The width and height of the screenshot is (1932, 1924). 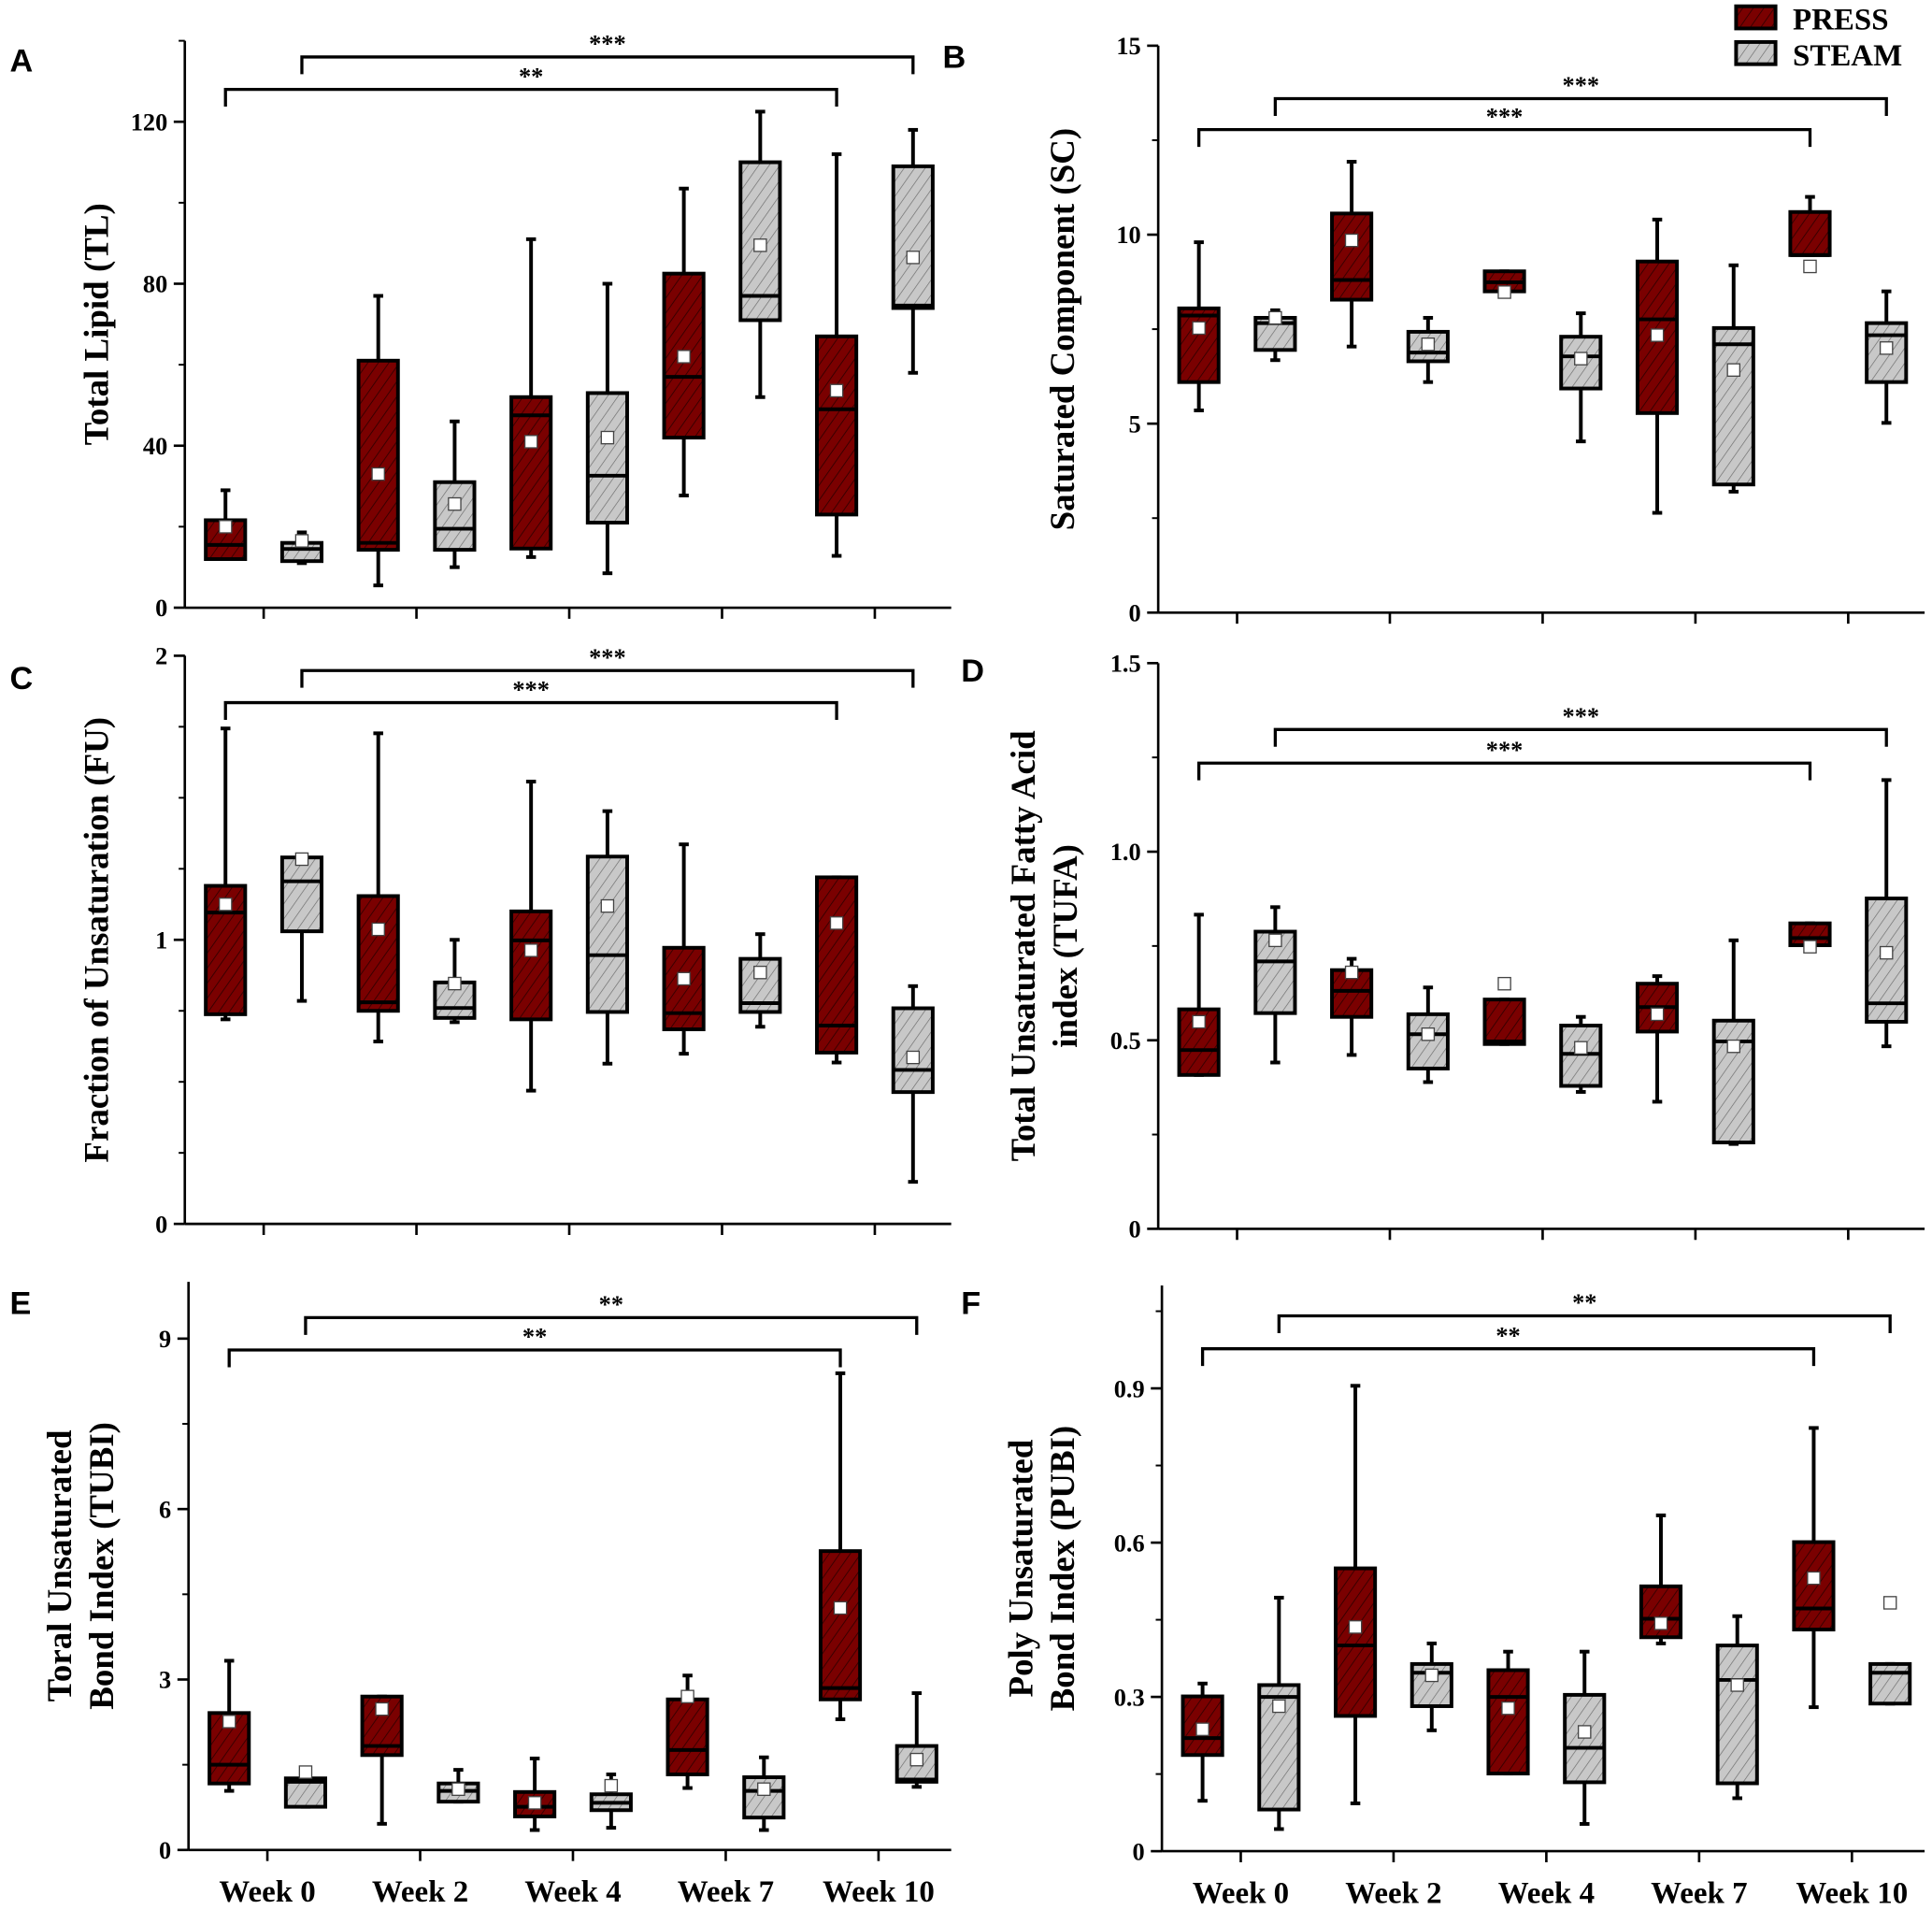 I want to click on y-tick-label: 0.5, so click(x=1125, y=1041).